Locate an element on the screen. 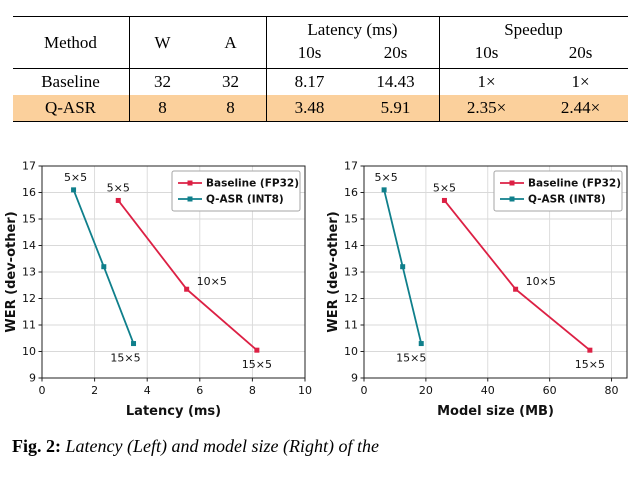 The width and height of the screenshot is (640, 503). header-w: W is located at coordinates (162, 42).